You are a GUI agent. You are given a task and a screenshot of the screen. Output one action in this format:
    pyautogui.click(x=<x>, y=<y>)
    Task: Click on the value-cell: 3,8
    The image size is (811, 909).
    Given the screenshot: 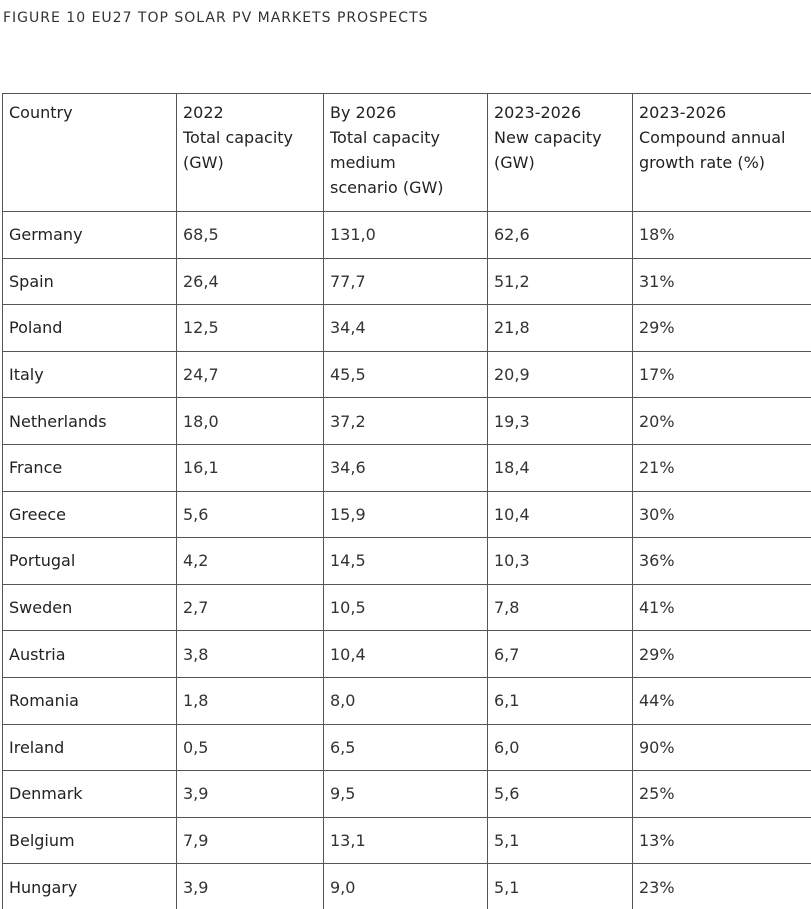 What is the action you would take?
    pyautogui.click(x=250, y=654)
    